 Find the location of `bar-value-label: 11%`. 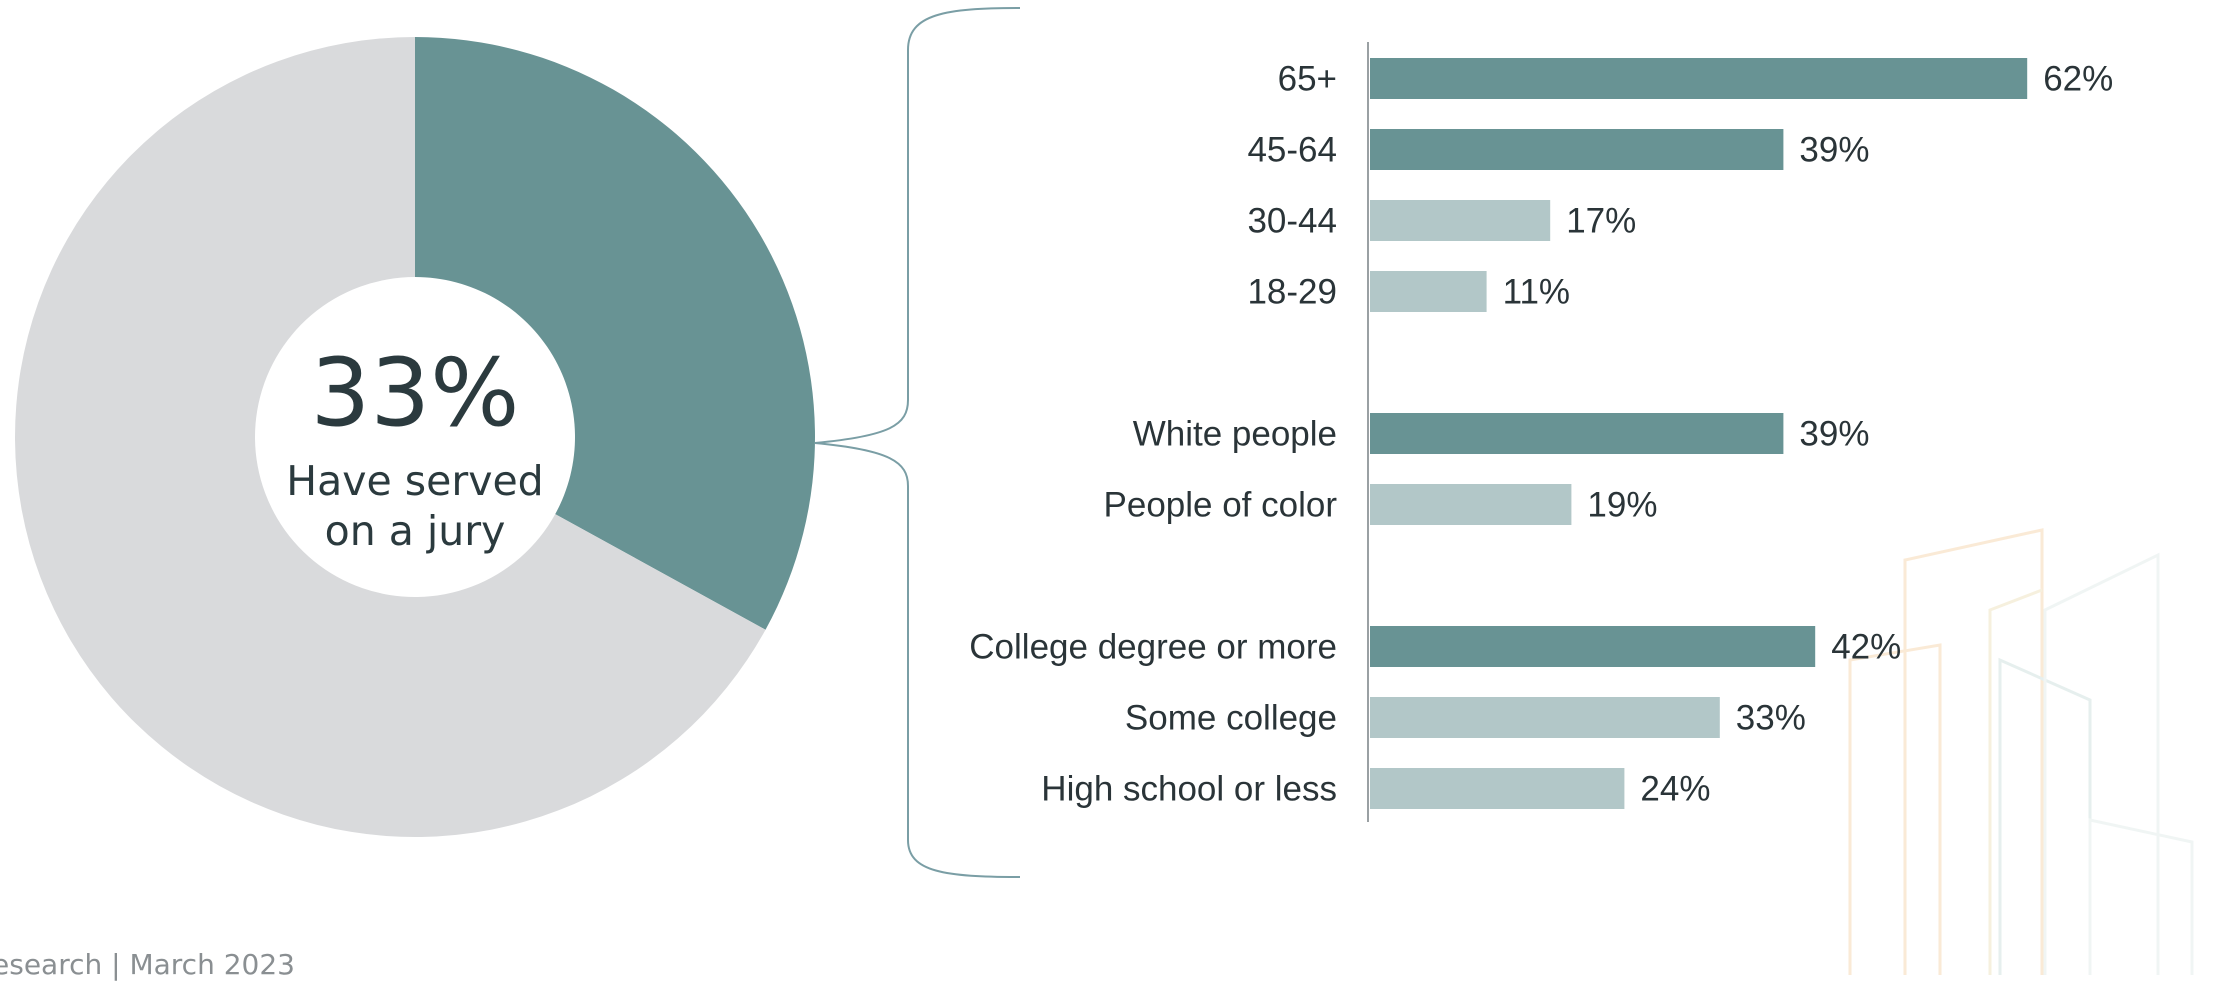

bar-value-label: 11% is located at coordinates (1536, 292).